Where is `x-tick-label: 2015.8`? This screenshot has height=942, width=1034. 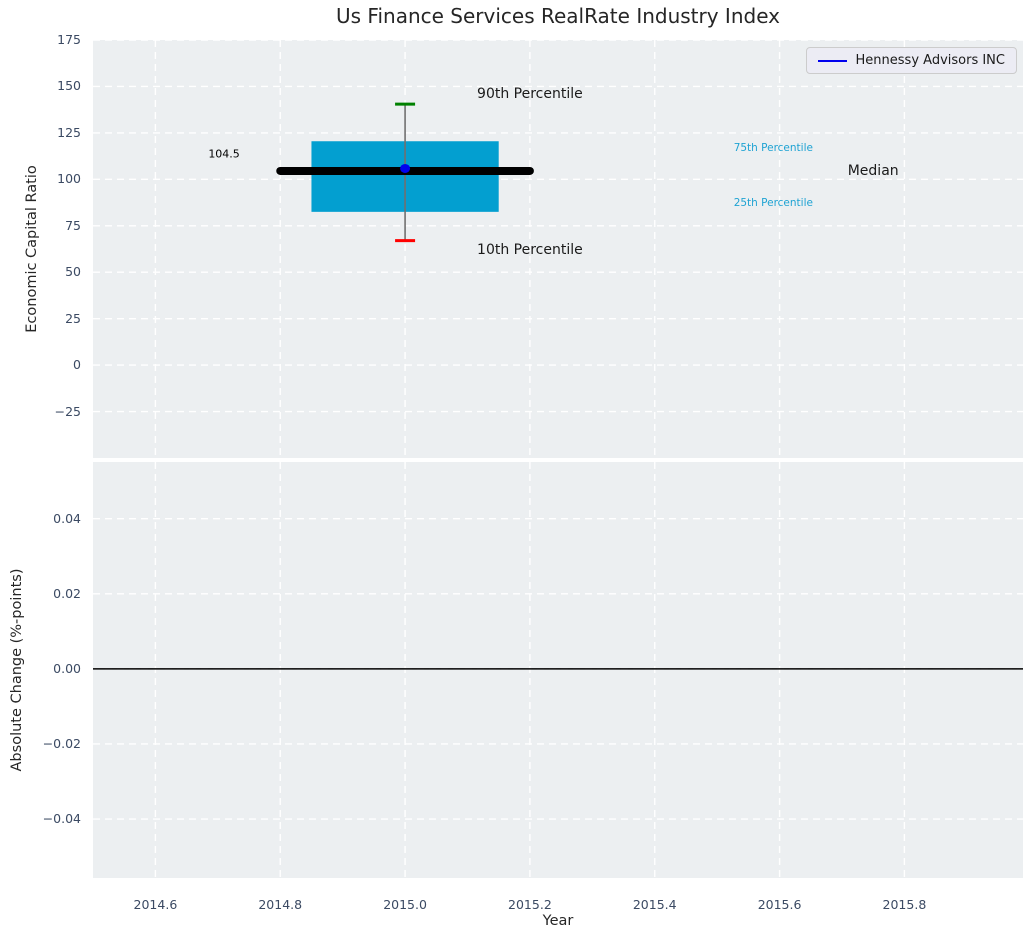
x-tick-label: 2015.8 is located at coordinates (904, 904).